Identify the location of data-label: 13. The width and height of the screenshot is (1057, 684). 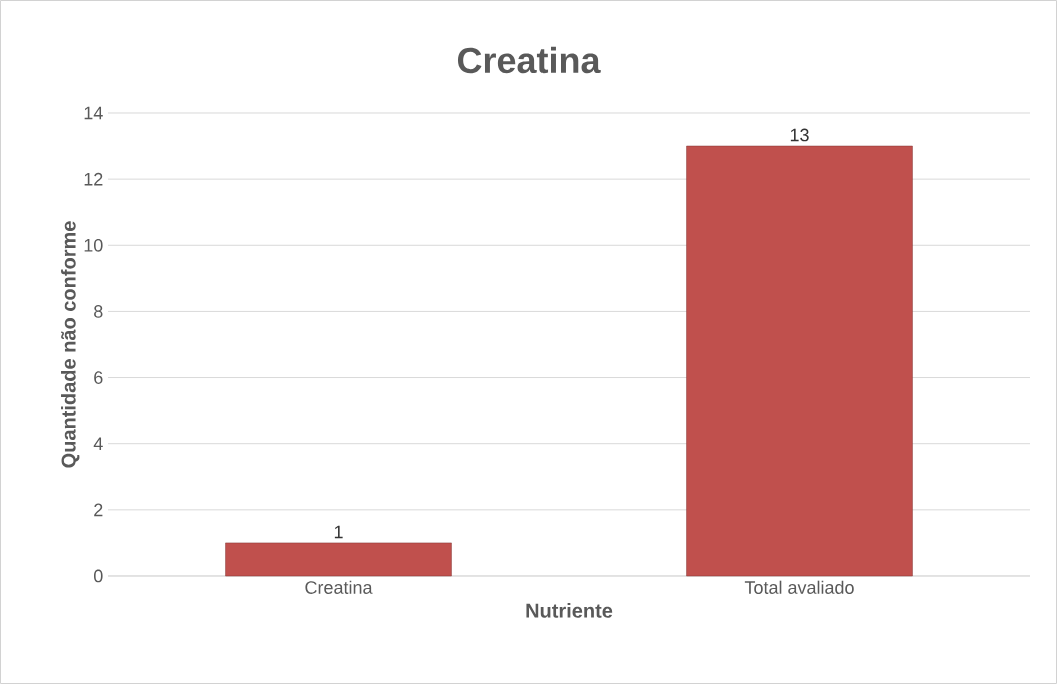
(799, 135).